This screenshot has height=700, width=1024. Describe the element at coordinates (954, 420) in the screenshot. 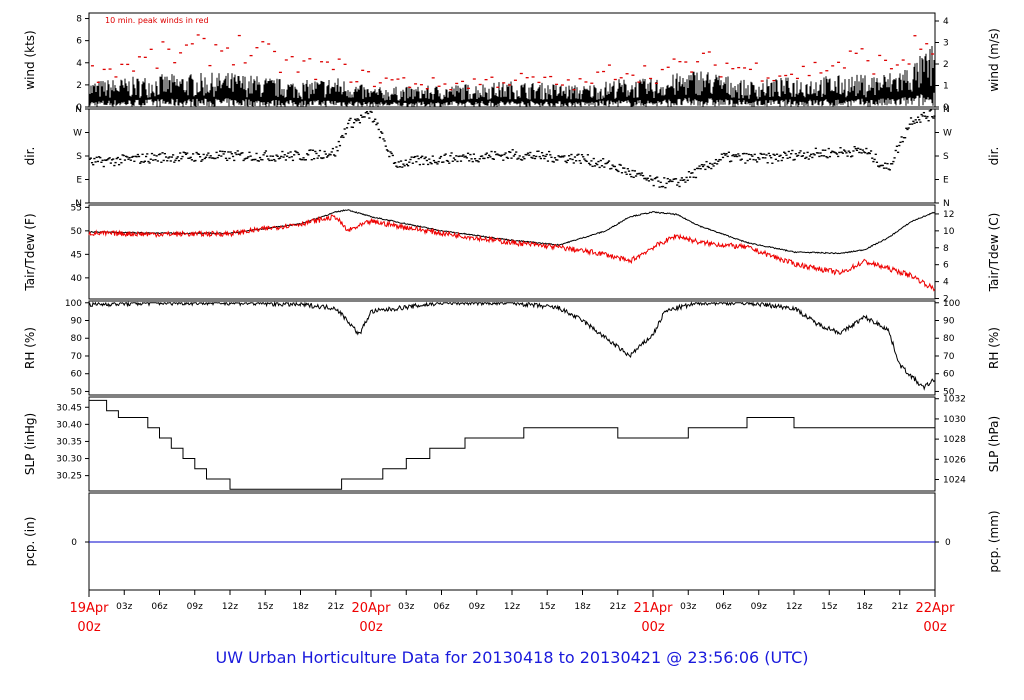

I see `y-tick-label-right: 1030` at that location.